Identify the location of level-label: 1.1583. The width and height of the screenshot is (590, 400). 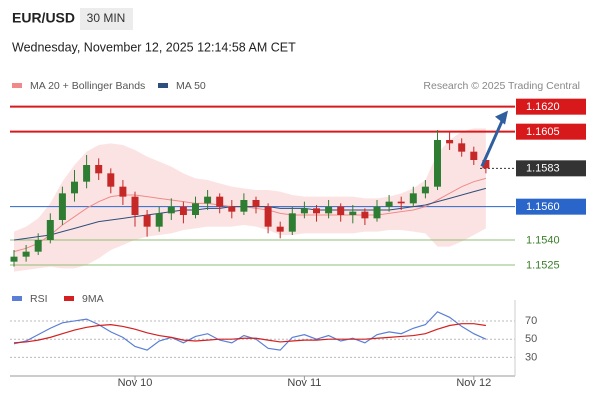
(543, 169).